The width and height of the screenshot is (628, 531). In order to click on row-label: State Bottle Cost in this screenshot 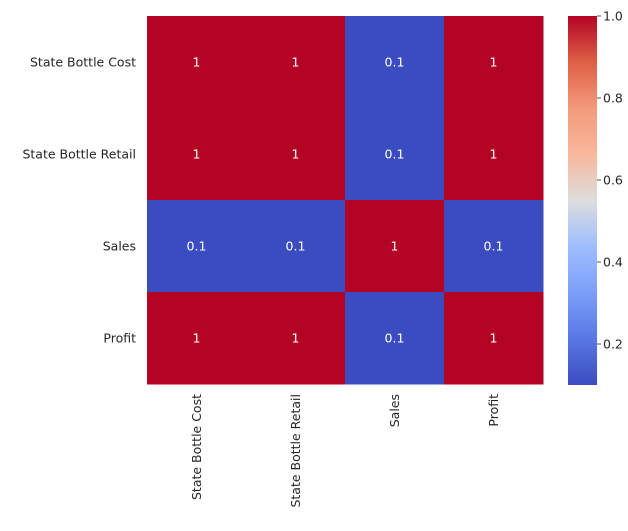, I will do `click(83, 62)`.